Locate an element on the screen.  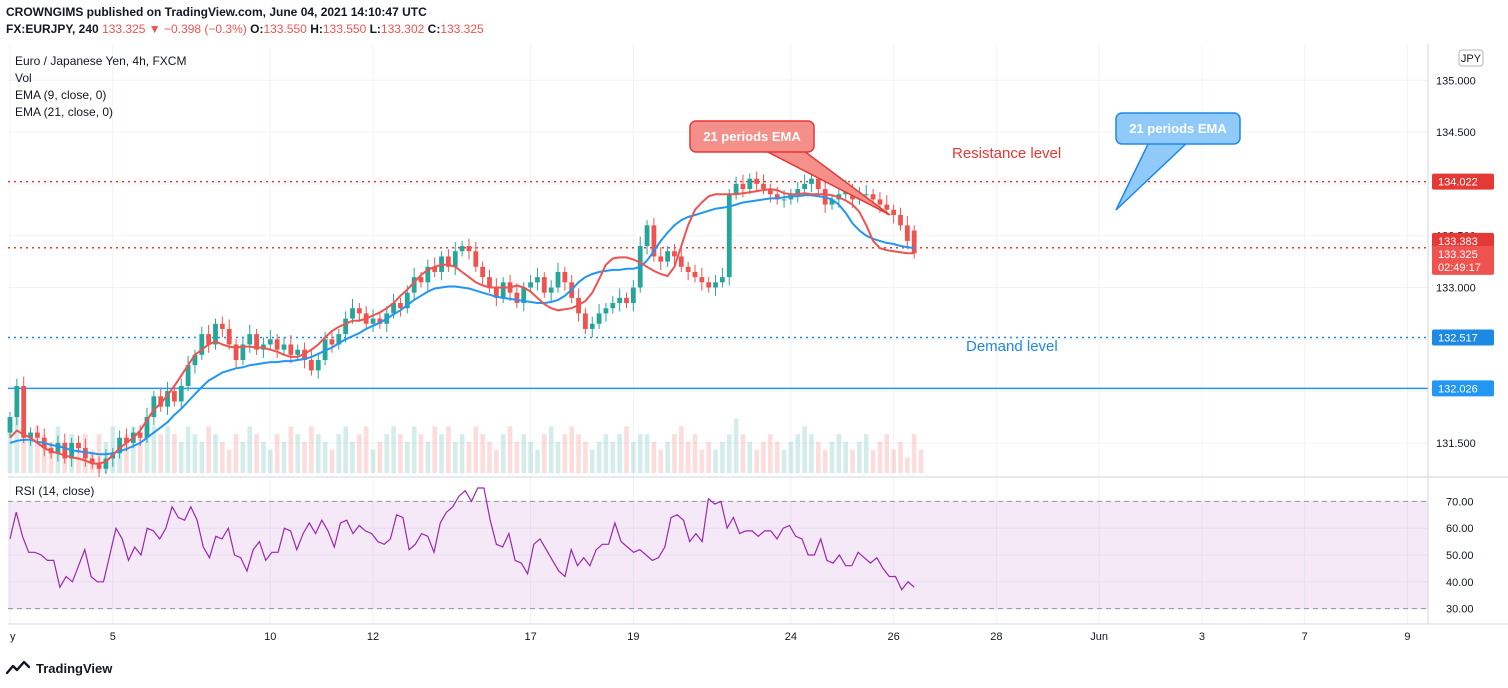
close-value: 133.325 is located at coordinates (462, 29).